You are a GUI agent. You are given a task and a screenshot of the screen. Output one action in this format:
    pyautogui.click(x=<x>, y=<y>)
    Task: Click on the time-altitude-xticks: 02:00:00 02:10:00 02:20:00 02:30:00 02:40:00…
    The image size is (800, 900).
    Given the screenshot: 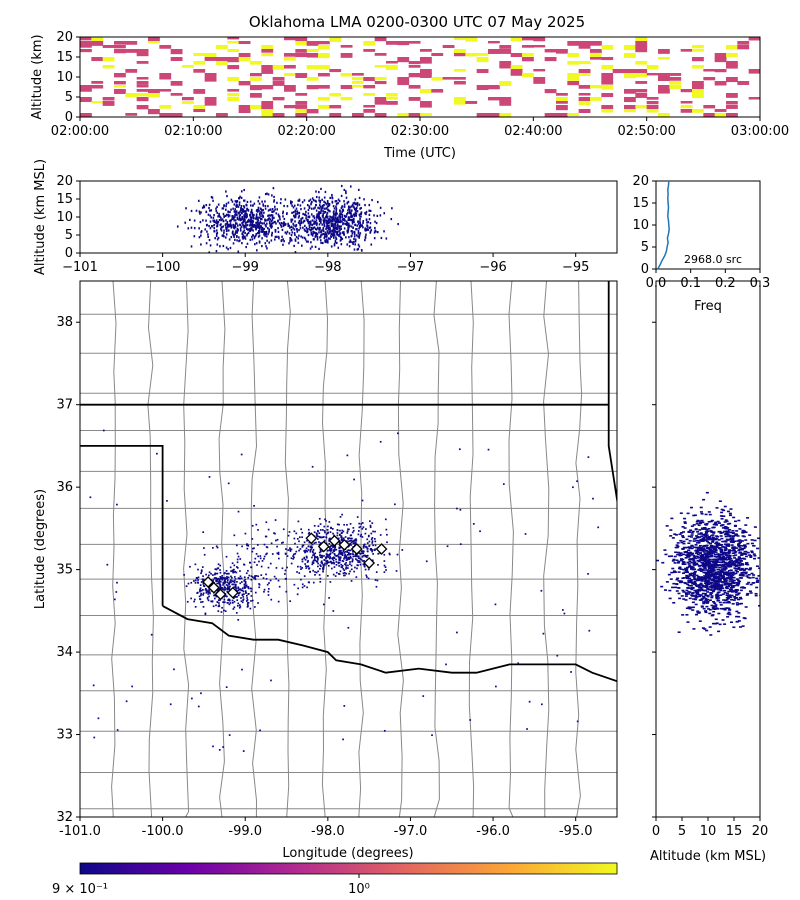 What is the action you would take?
    pyautogui.click(x=420, y=128)
    